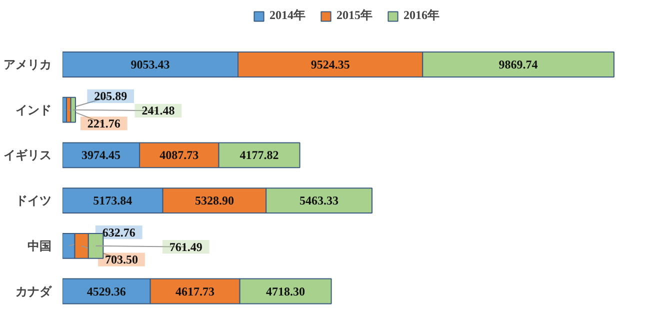  Describe the element at coordinates (28, 64) in the screenshot. I see `y-tick-label: アメリカ` at that location.